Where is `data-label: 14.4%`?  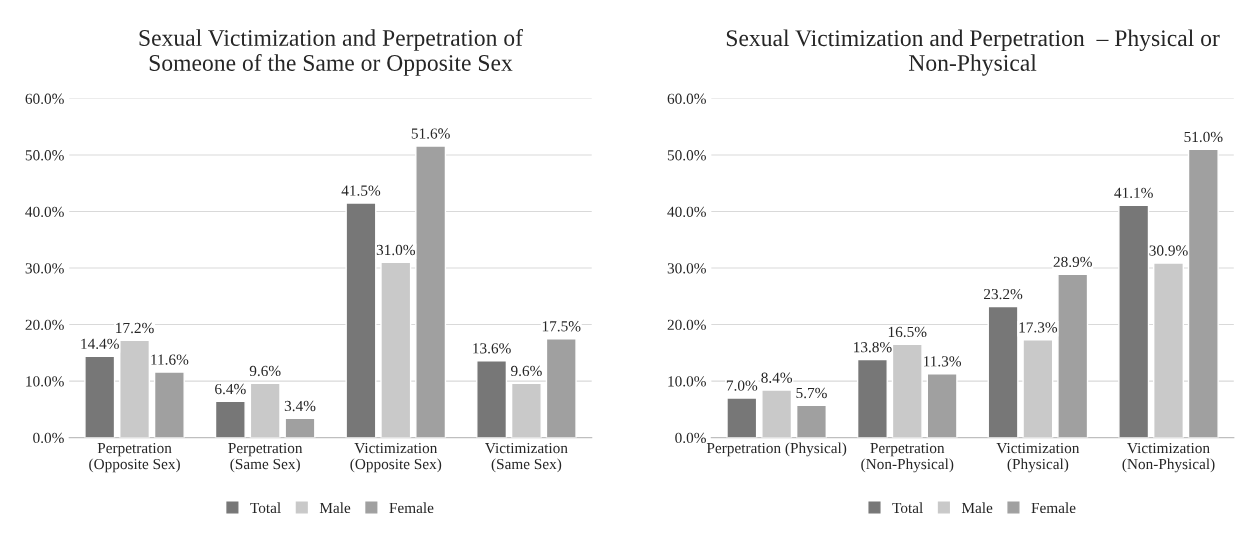 data-label: 14.4% is located at coordinates (100, 343).